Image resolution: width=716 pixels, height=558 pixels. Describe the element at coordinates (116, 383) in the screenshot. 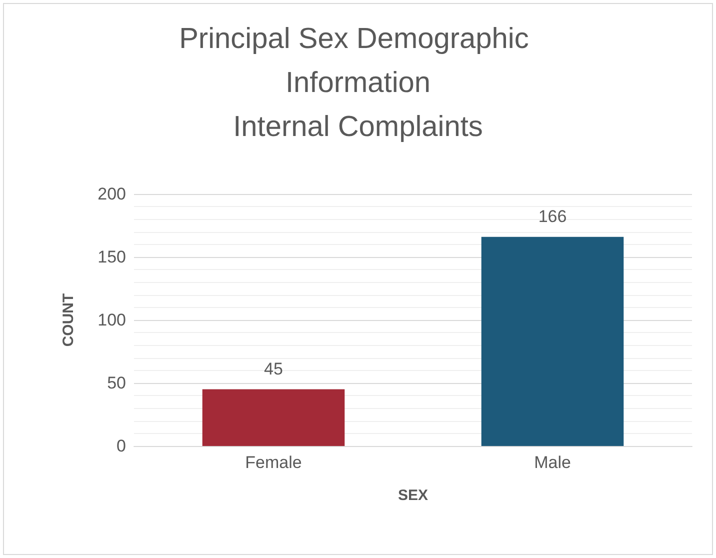

I see `y-tick-label: 50` at that location.